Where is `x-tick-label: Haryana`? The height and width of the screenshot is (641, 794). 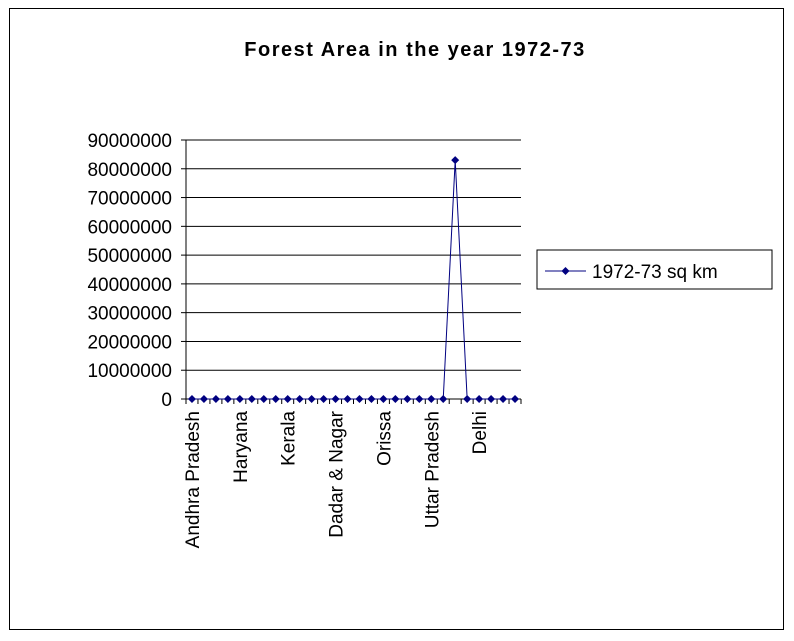 x-tick-label: Haryana is located at coordinates (241, 447).